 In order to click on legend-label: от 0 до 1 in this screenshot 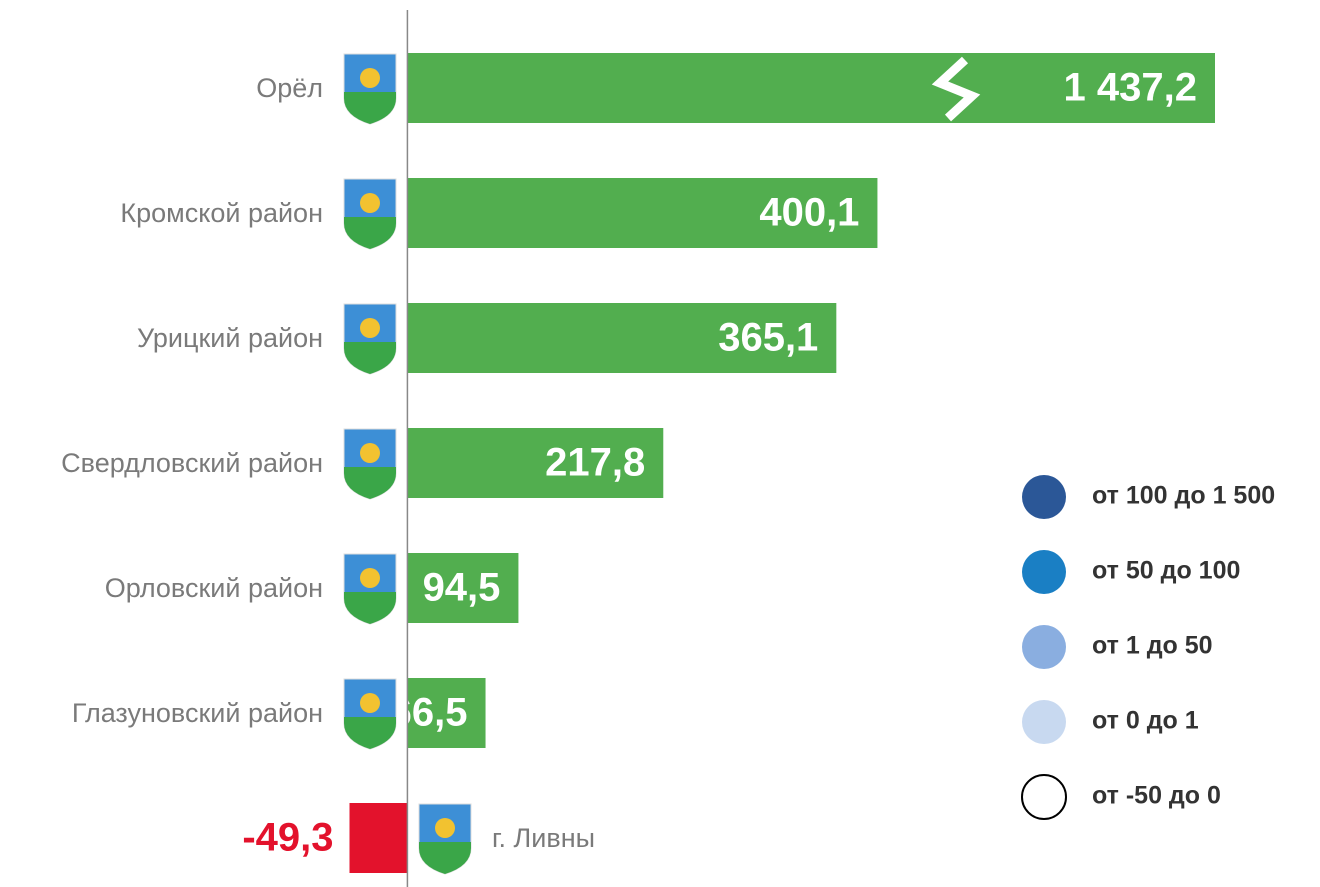, I will do `click(1145, 721)`.